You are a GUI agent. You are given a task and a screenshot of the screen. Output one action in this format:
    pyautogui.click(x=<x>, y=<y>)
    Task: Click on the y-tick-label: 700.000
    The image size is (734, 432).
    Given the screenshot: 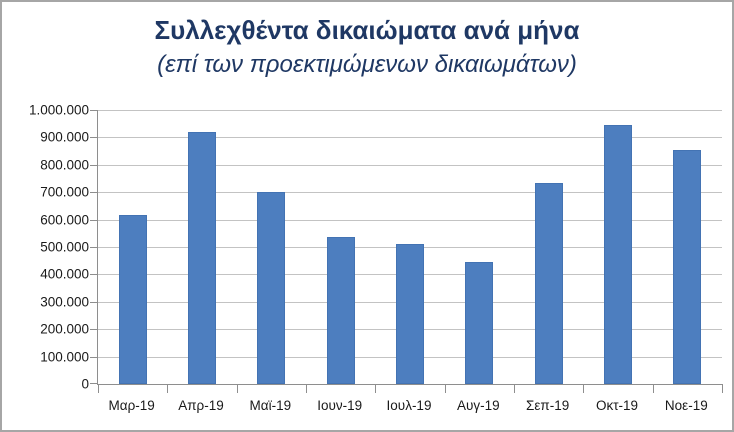 What is the action you would take?
    pyautogui.click(x=64, y=192)
    